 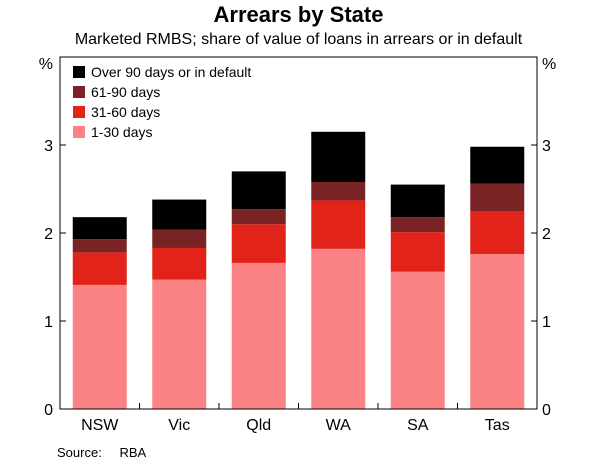 What do you see at coordinates (121, 132) in the screenshot?
I see `legend-label: 1-30 days` at bounding box center [121, 132].